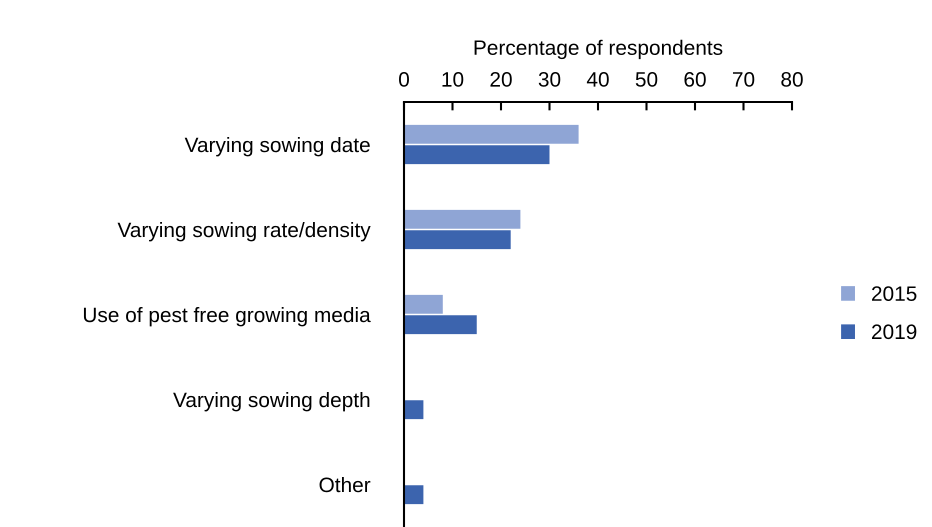 The width and height of the screenshot is (932, 527). Describe the element at coordinates (277, 146) in the screenshot. I see `y-tick-label: Varying sowing date` at that location.